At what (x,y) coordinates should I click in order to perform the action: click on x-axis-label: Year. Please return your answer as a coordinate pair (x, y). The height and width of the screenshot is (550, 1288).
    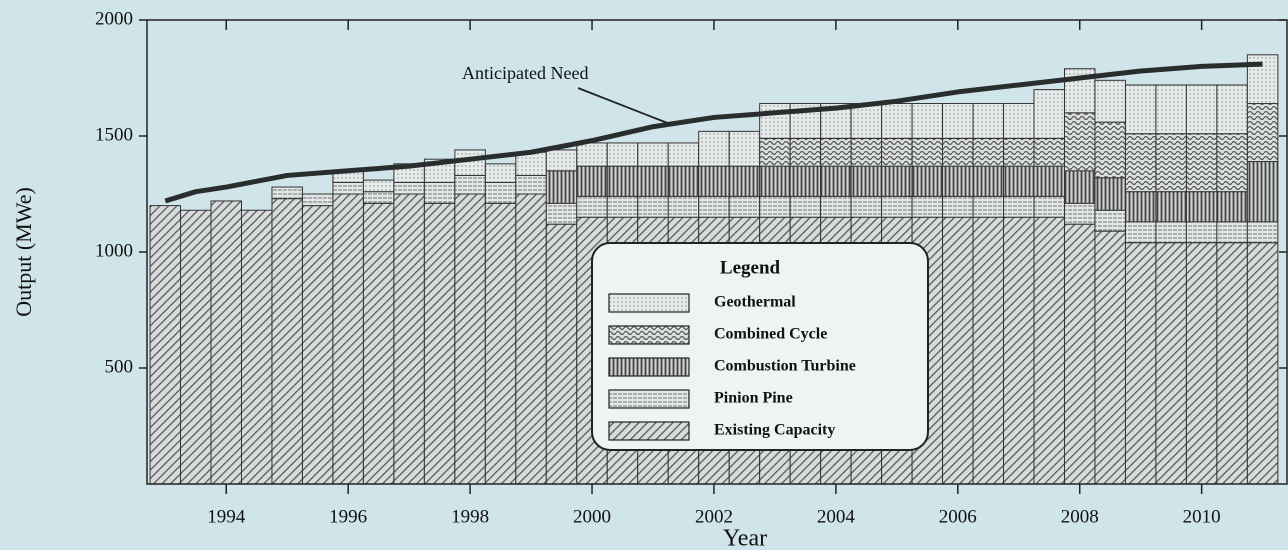
    Looking at the image, I should click on (745, 538).